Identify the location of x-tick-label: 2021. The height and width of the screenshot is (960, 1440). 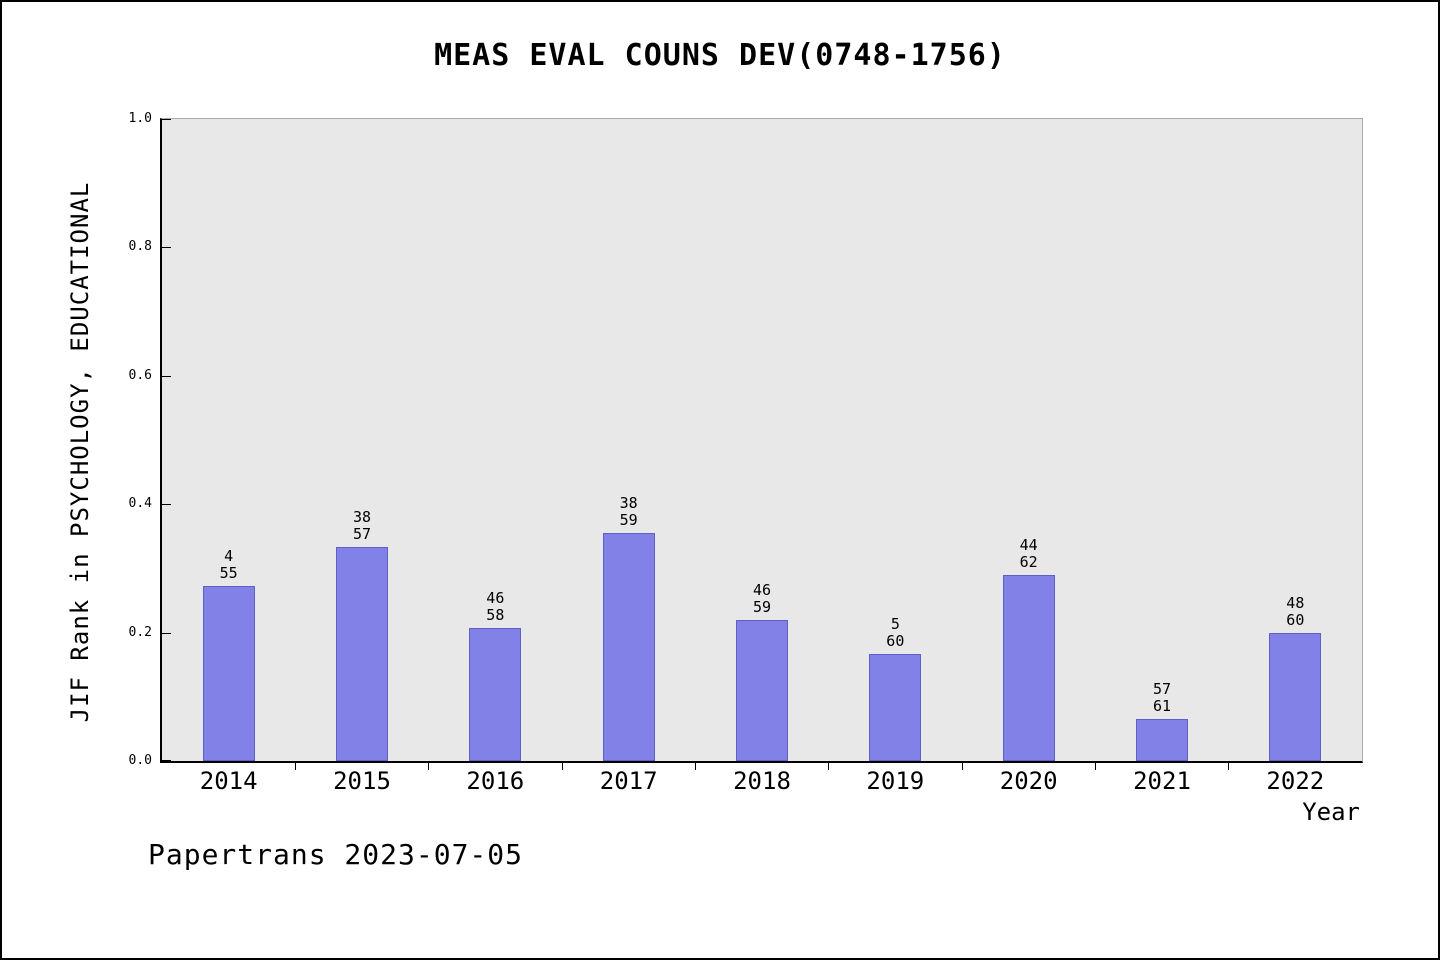
(1162, 781).